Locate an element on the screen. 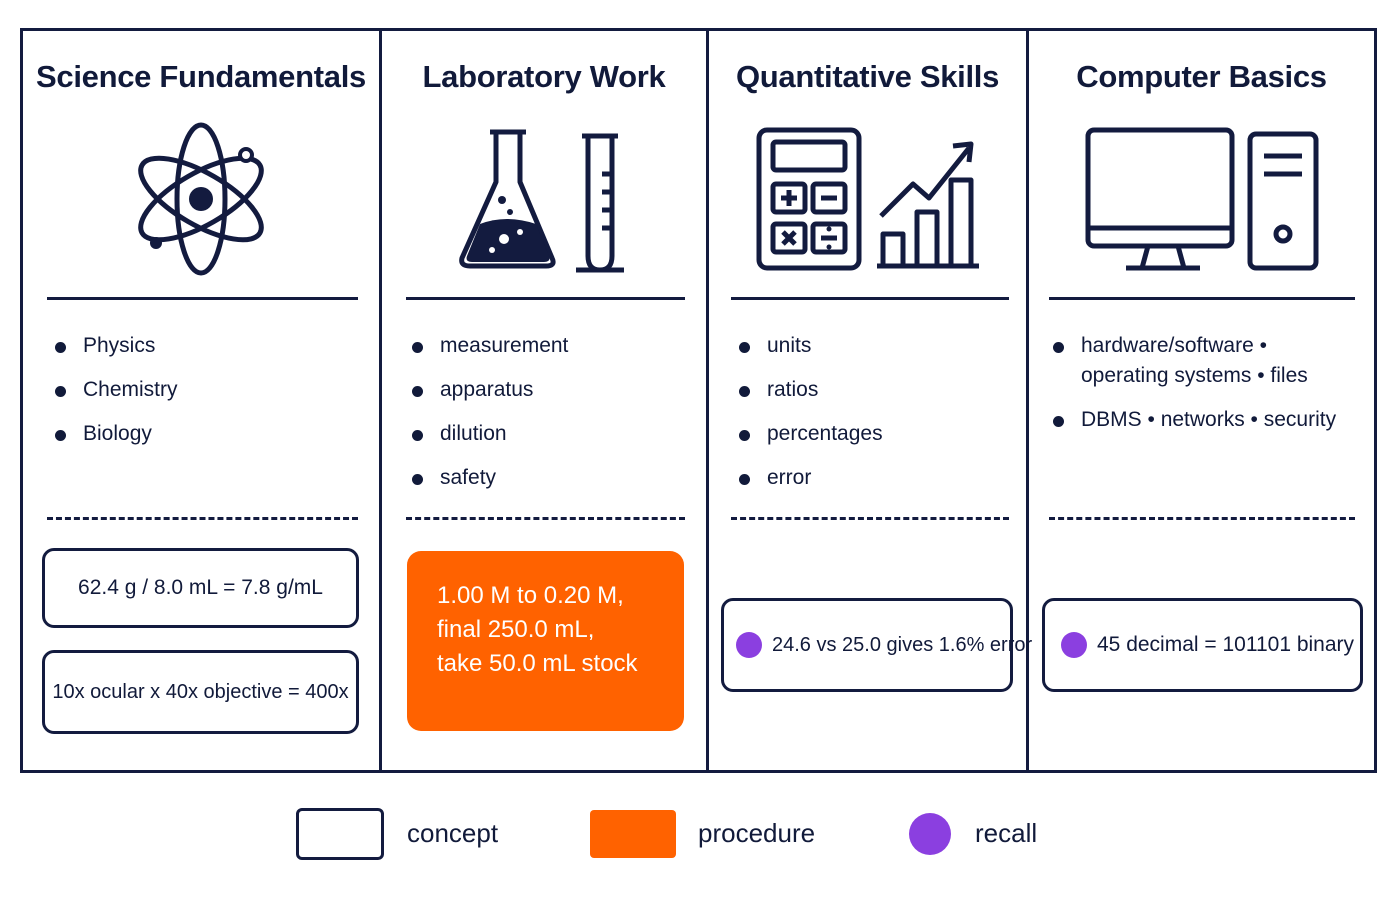 The height and width of the screenshot is (900, 1400). legend-concept-label: concept is located at coordinates (453, 833).